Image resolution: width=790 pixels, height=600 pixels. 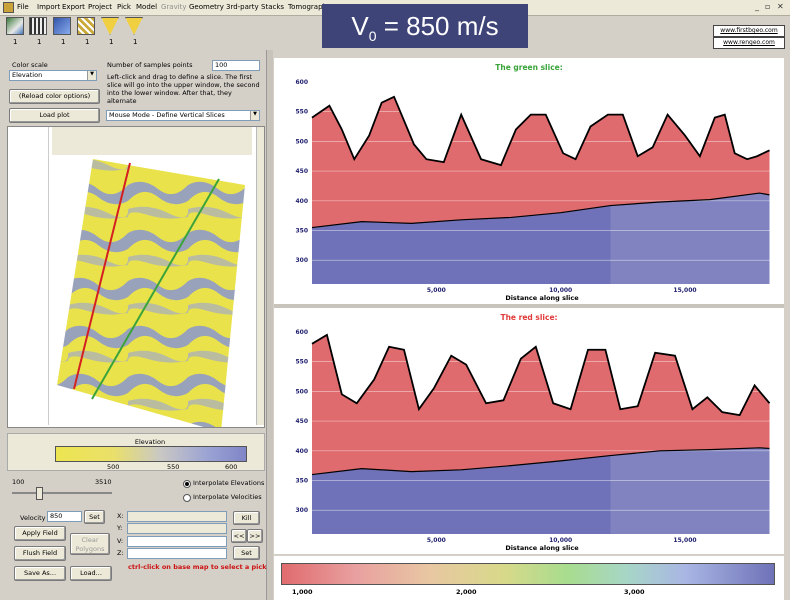 What do you see at coordinates (187, 498) in the screenshot?
I see `interp-vel-radio` at bounding box center [187, 498].